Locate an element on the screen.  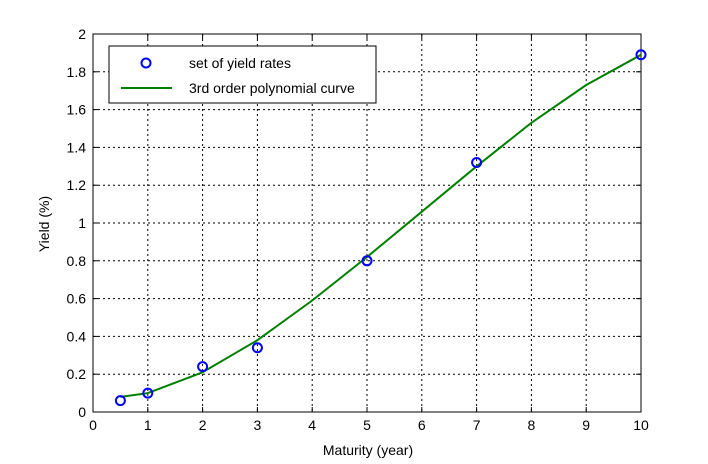
legend-label: 3rd order polynomial curve is located at coordinates (272, 88).